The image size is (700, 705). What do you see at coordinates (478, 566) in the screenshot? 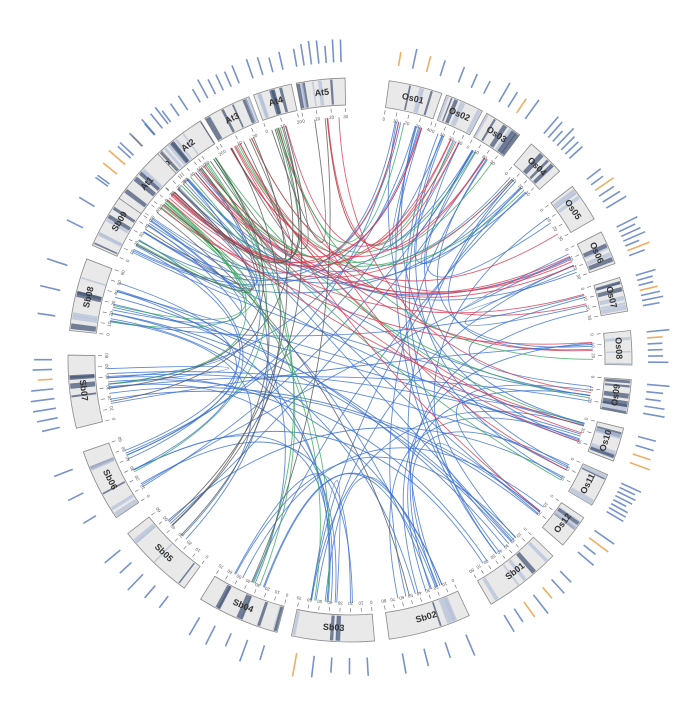
I see `axis-tick-label: 70` at bounding box center [478, 566].